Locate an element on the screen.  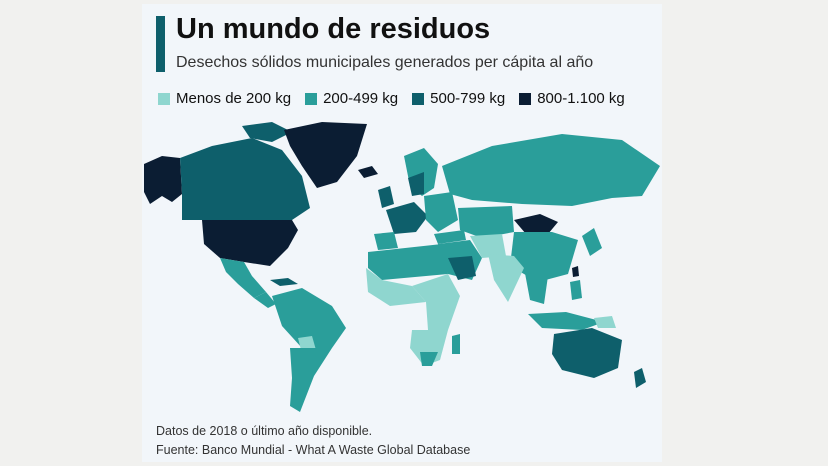
region-png is located at coordinates (605, 322).